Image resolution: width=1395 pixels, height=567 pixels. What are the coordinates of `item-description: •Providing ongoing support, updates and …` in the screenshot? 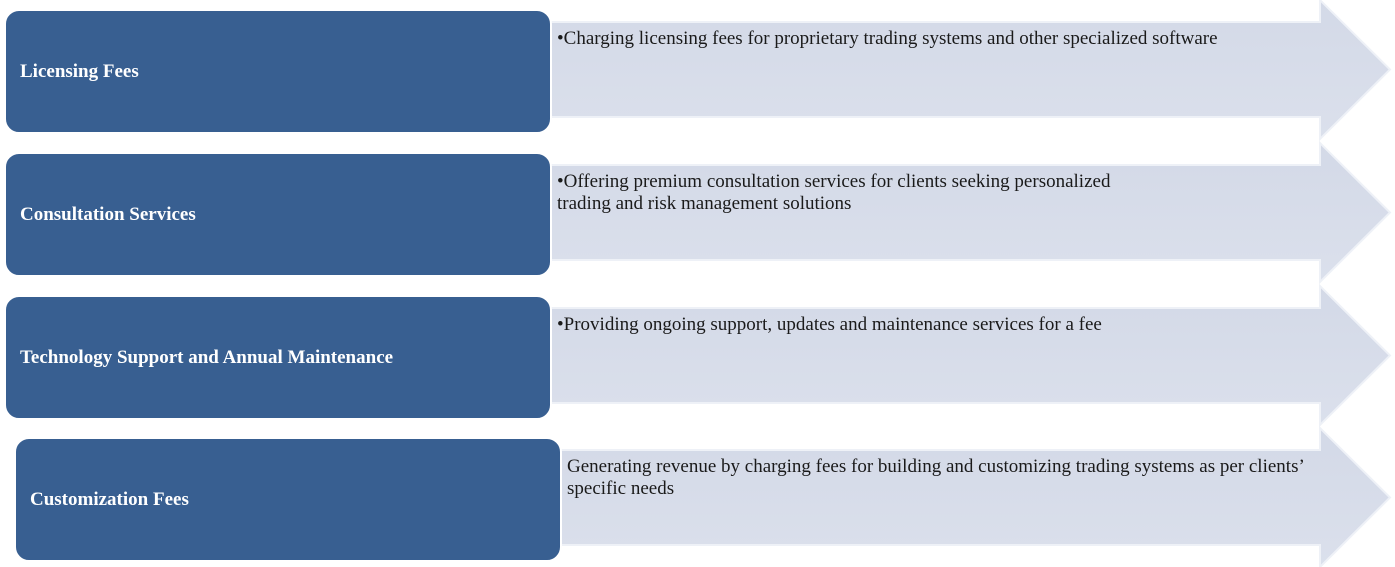 It's located at (829, 324).